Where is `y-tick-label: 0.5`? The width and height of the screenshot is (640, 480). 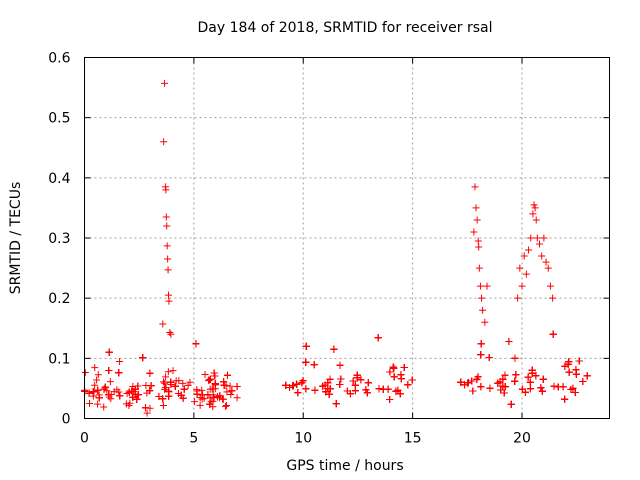
y-tick-label: 0.5 is located at coordinates (59, 119).